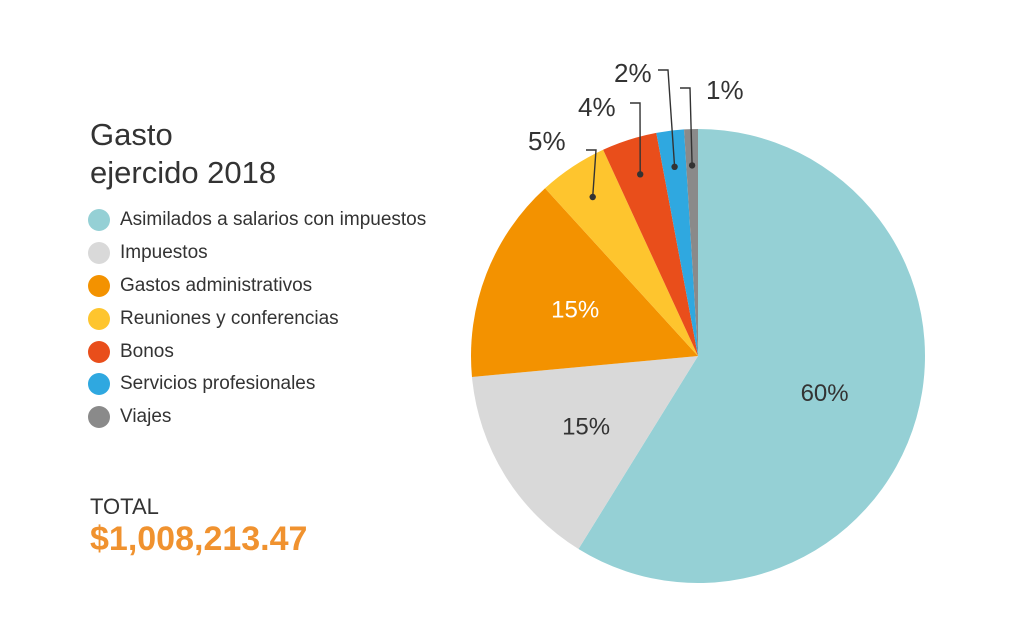 The height and width of the screenshot is (629, 1024). I want to click on callout-label-servicios-profesionales: 2%, so click(633, 73).